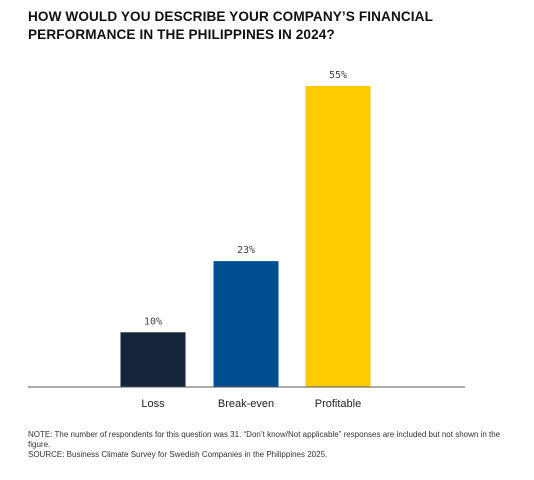 The width and height of the screenshot is (534, 480). I want to click on bar-break-even, so click(246, 324).